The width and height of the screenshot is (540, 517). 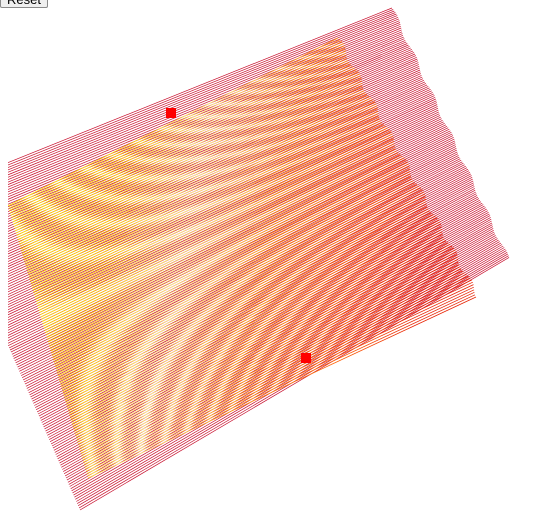 I want to click on control-handle-top, so click(x=171, y=113).